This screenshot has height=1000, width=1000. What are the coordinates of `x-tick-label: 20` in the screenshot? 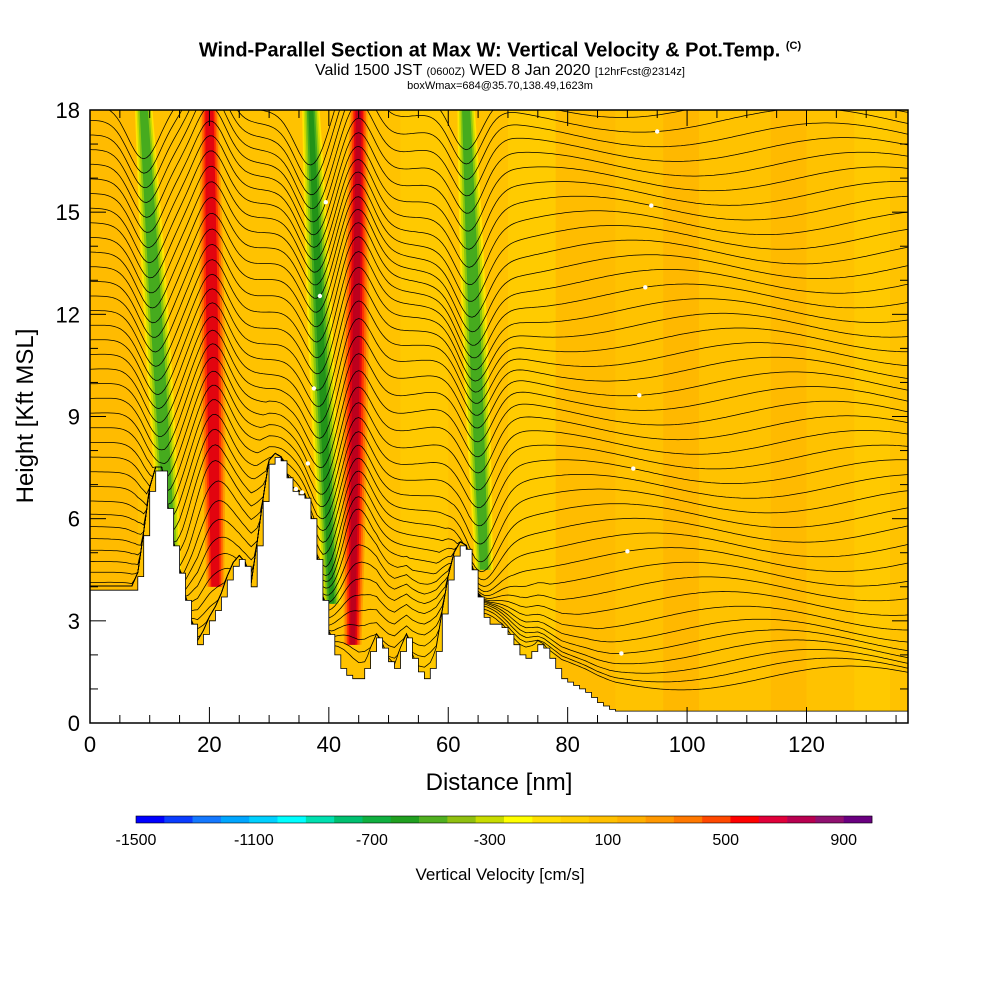 It's located at (209, 744).